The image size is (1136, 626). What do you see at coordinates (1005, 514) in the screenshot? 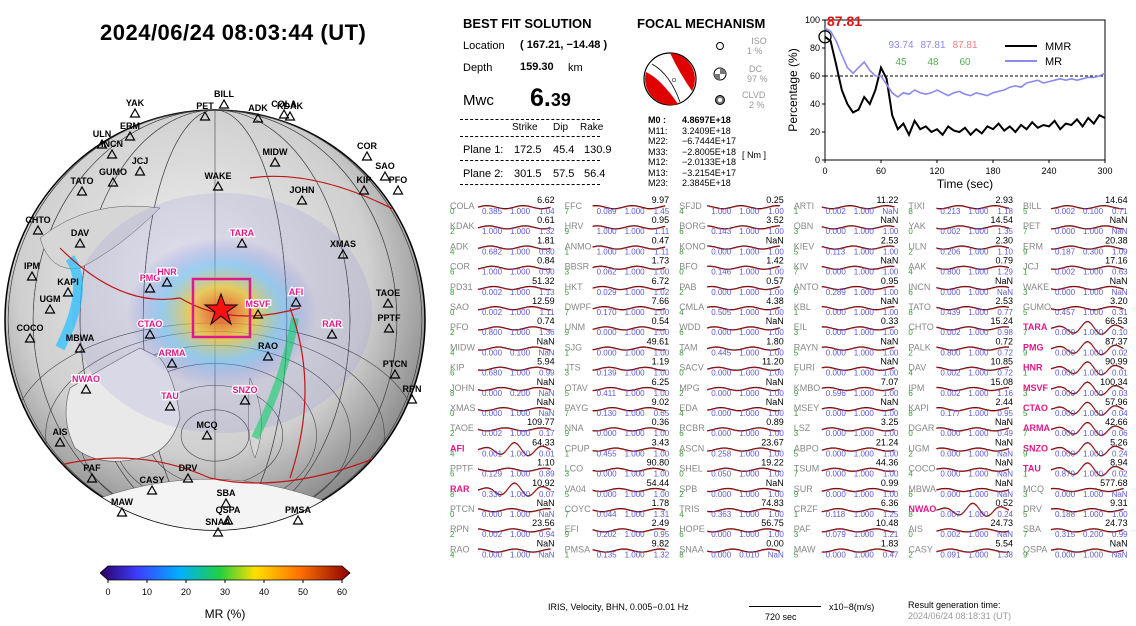
I see `trace-val-c: 0.24` at bounding box center [1005, 514].